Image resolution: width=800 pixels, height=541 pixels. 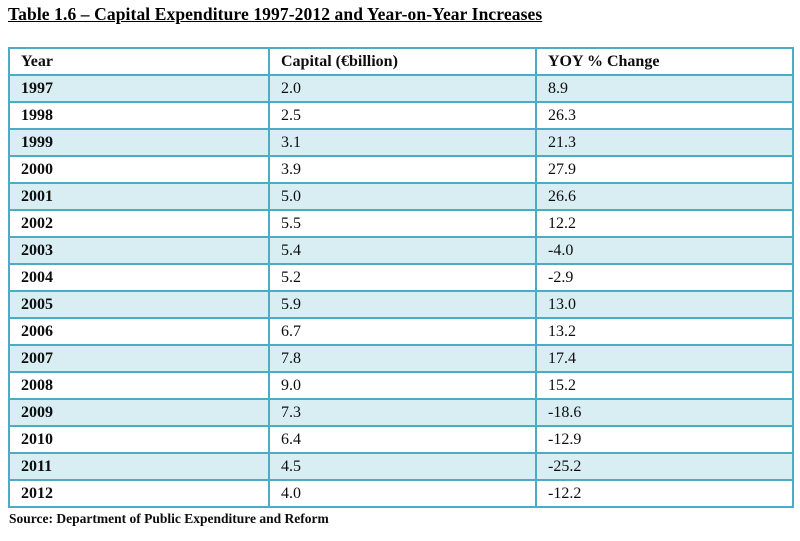 What do you see at coordinates (139, 439) in the screenshot?
I see `year-cell: 2010` at bounding box center [139, 439].